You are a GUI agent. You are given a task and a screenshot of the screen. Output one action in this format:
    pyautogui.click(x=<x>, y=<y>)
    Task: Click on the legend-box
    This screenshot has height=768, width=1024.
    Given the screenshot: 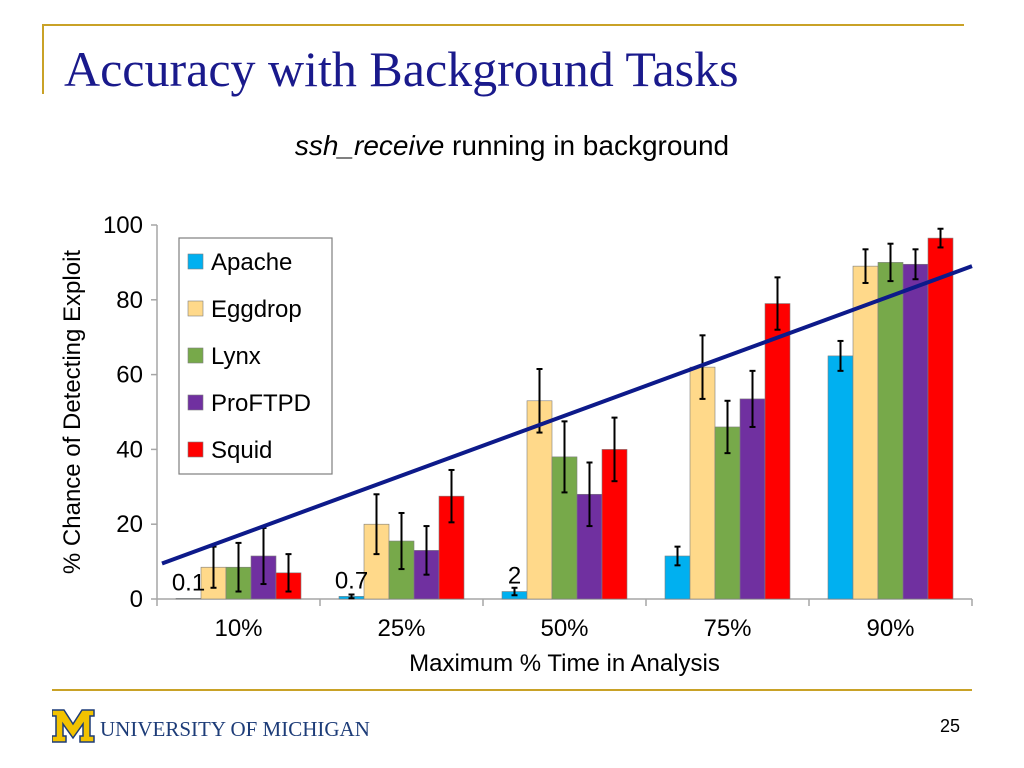 What is the action you would take?
    pyautogui.click(x=255, y=356)
    